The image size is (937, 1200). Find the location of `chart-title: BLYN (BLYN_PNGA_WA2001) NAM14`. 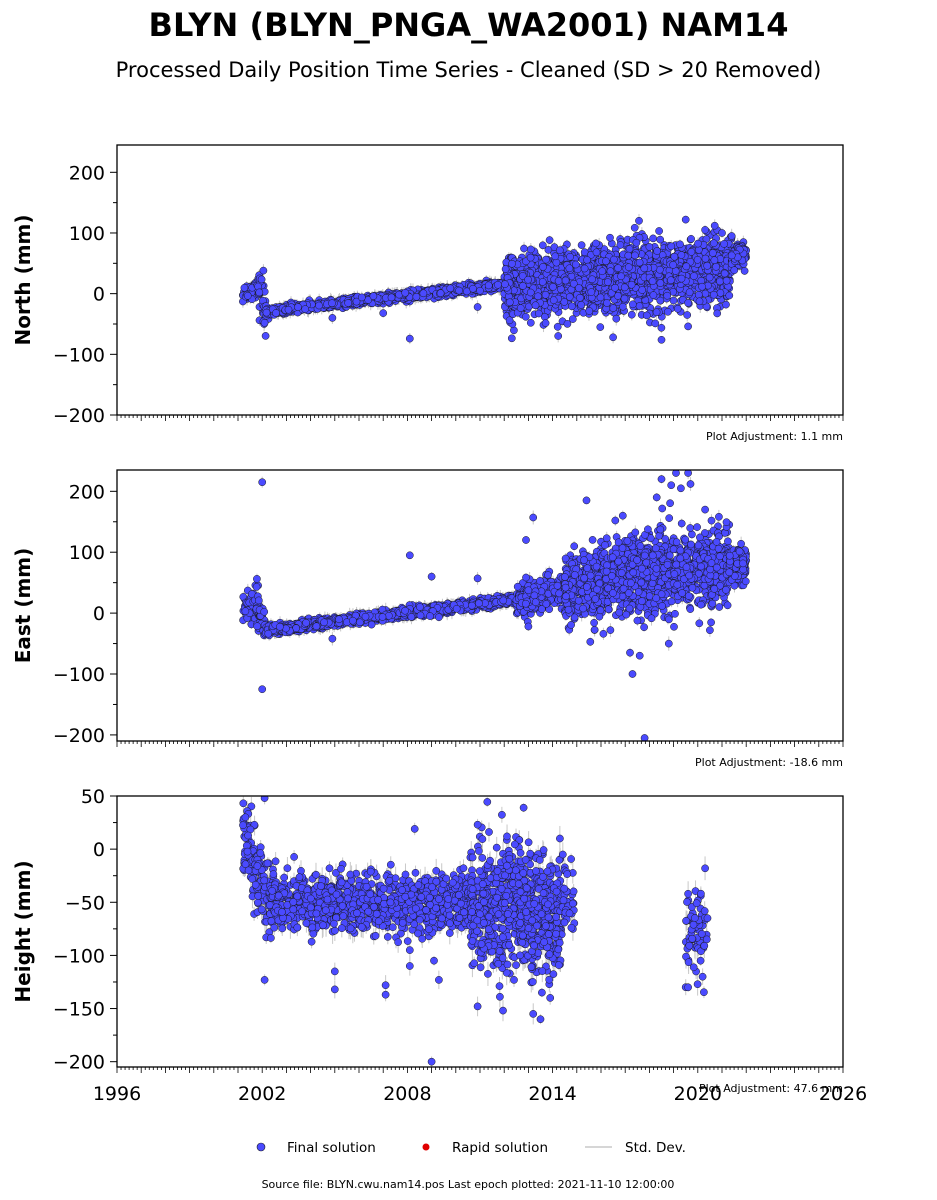

chart-title: BLYN (BLYN_PNGA_WA2001) NAM14 is located at coordinates (468, 25).